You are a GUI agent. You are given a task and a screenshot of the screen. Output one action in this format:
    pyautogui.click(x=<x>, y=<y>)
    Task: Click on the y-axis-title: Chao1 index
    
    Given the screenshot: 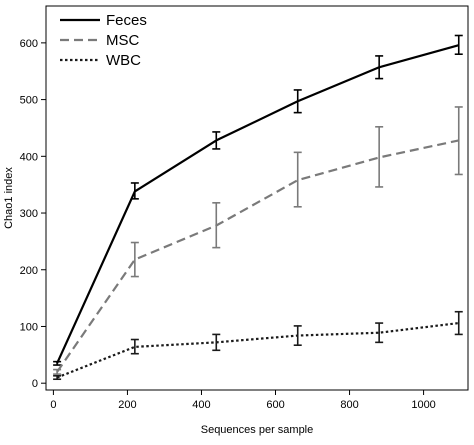 What is the action you would take?
    pyautogui.click(x=9, y=198)
    